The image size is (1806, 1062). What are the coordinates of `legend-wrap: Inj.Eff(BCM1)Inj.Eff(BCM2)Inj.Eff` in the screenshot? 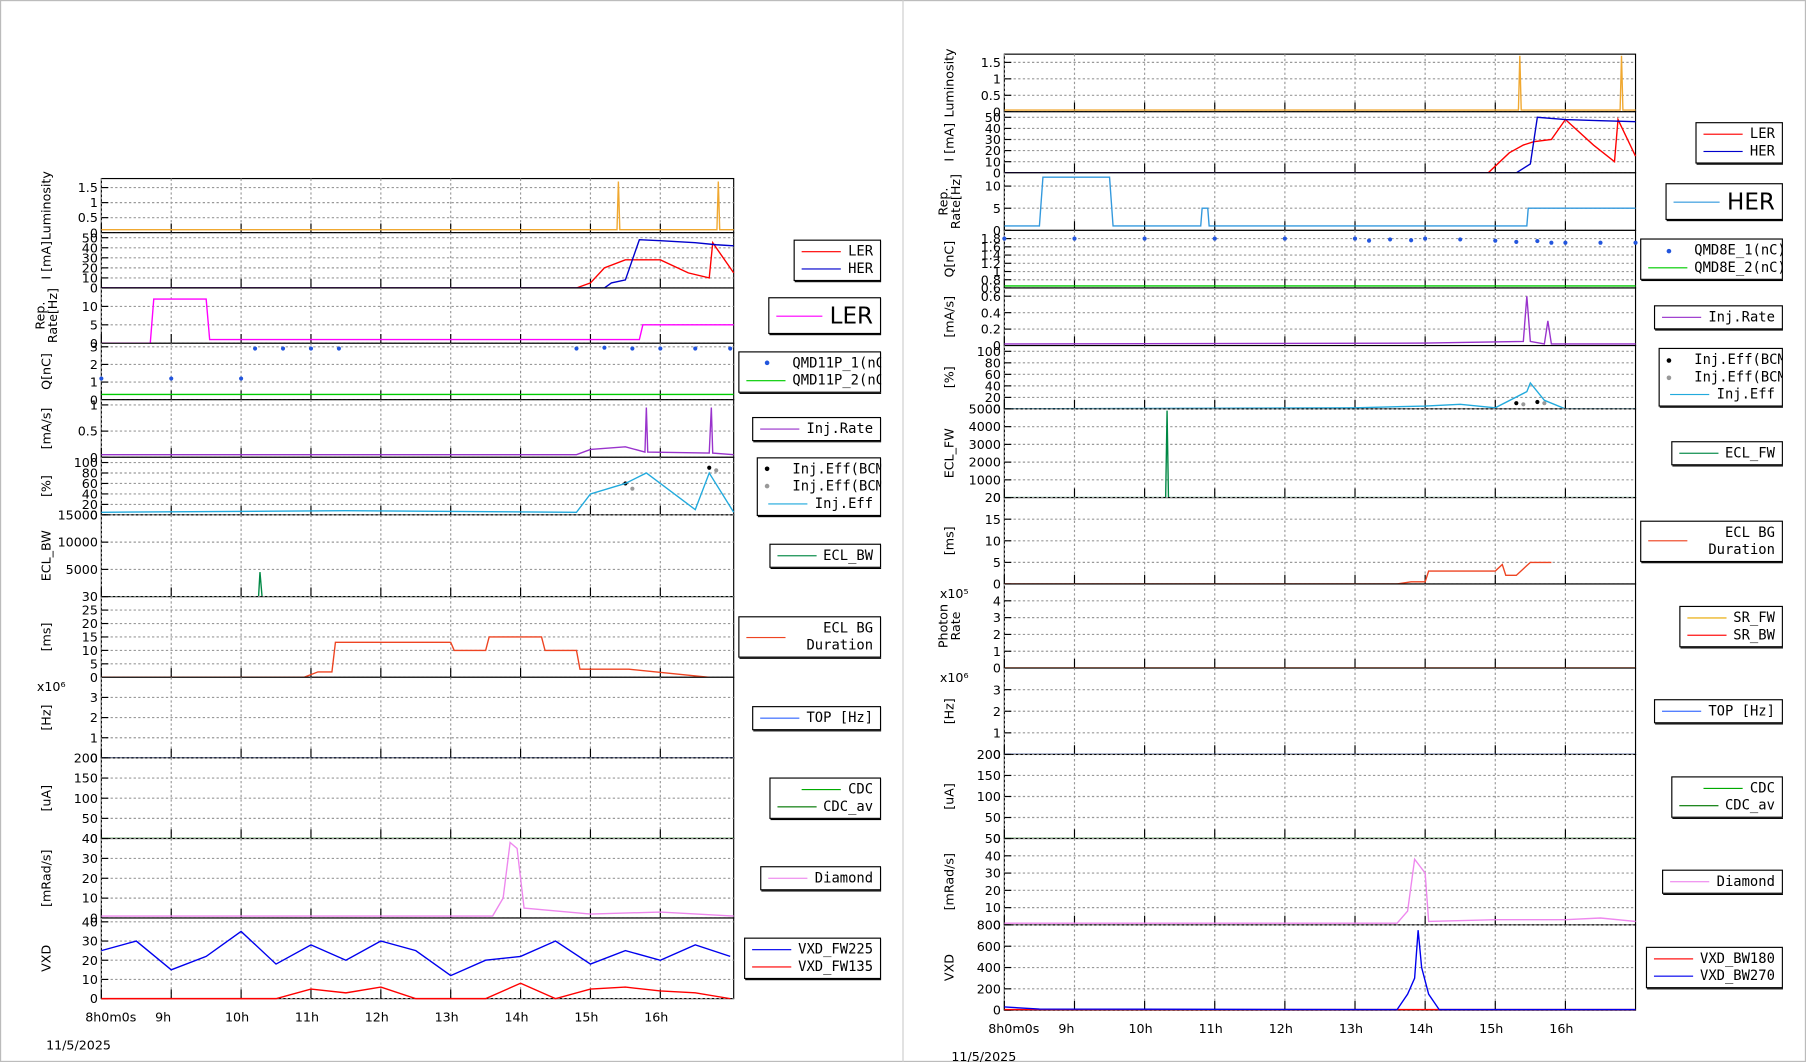 It's located at (766, 486).